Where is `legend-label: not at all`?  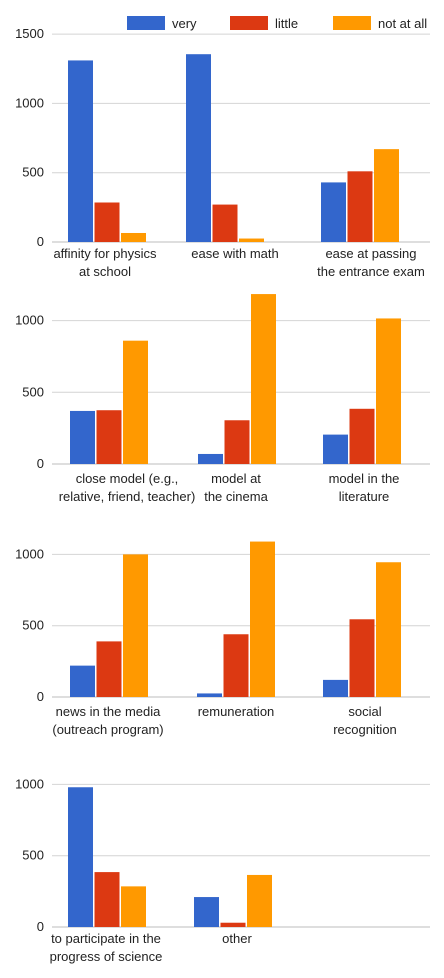 legend-label: not at all is located at coordinates (402, 23).